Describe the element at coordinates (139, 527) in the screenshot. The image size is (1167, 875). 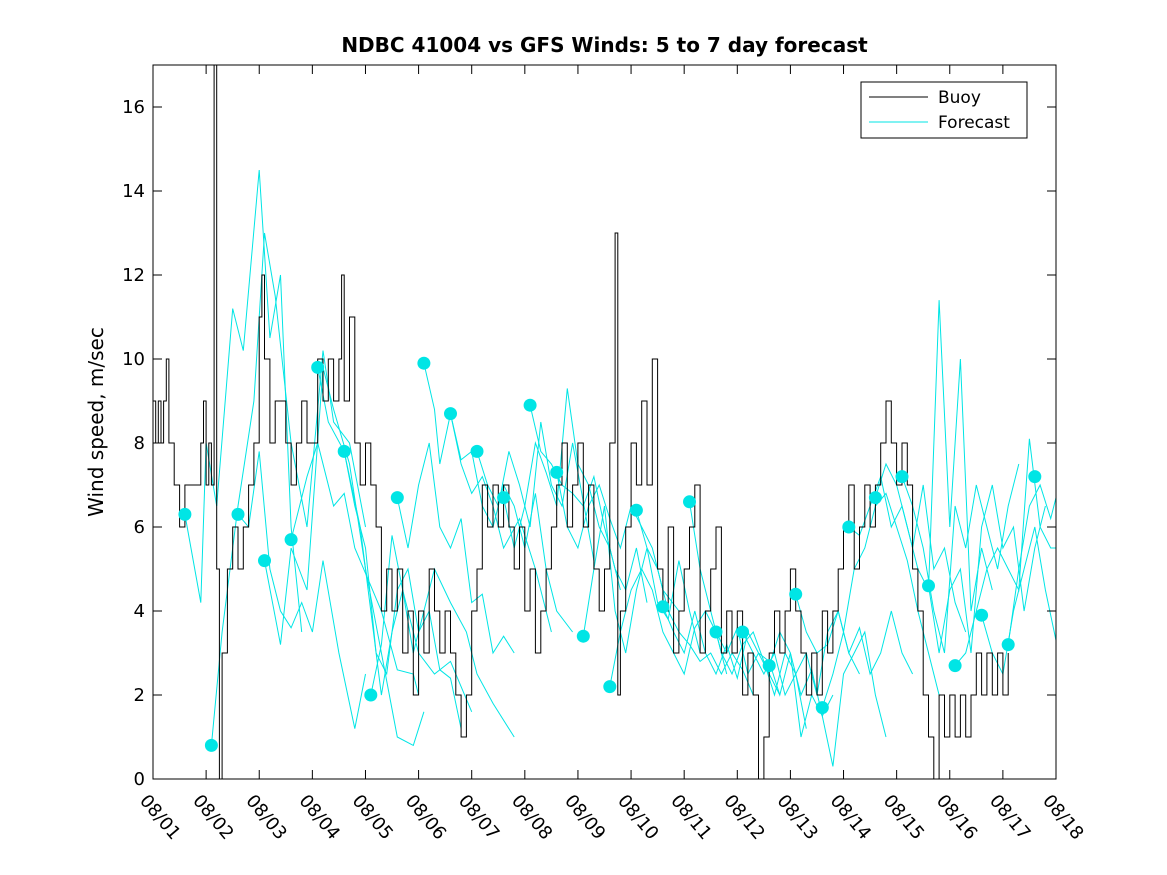
I see `y-tick-label: 6` at that location.